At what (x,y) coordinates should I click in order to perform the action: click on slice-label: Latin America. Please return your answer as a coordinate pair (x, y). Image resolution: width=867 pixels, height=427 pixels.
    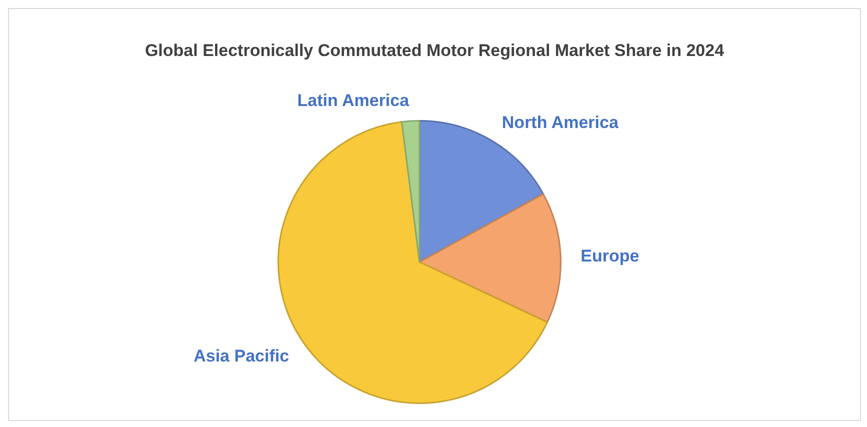
    Looking at the image, I should click on (353, 100).